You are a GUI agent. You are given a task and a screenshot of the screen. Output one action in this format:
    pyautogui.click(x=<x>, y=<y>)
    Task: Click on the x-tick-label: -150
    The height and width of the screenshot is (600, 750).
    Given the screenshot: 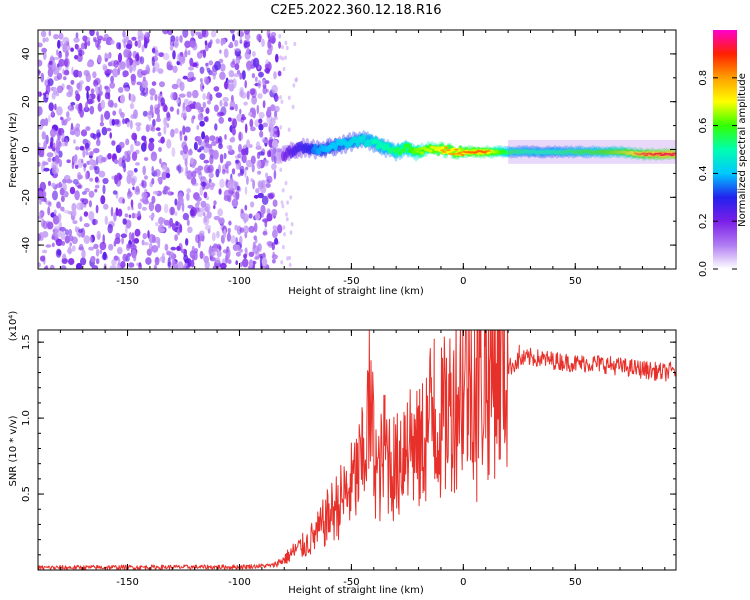 What is the action you would take?
    pyautogui.click(x=127, y=582)
    